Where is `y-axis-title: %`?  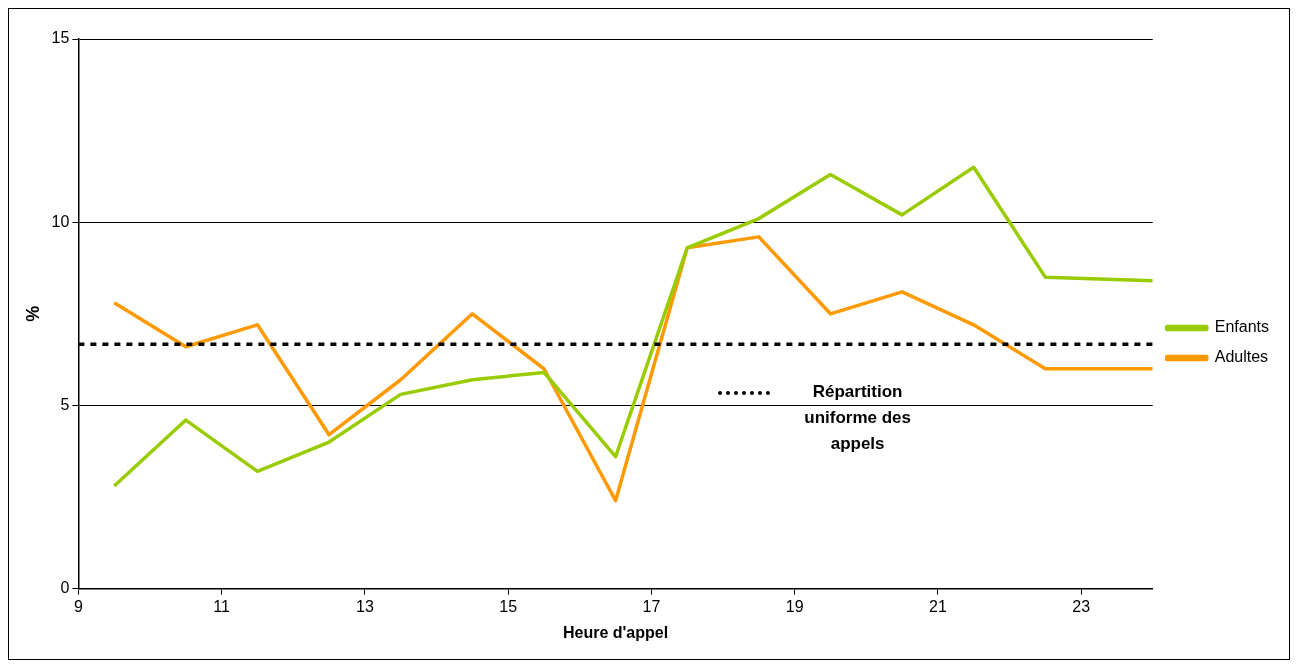 y-axis-title: % is located at coordinates (32, 313).